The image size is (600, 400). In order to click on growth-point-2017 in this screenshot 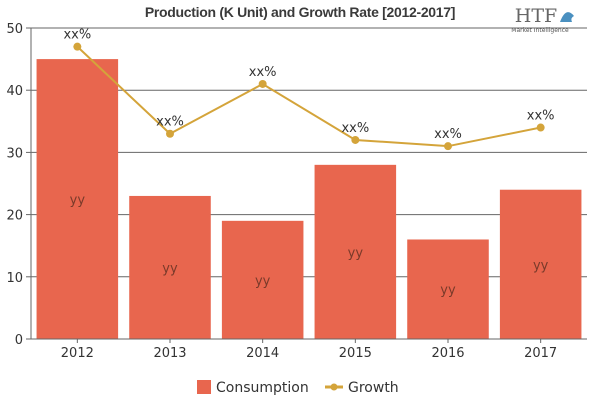, I will do `click(540, 127)`.